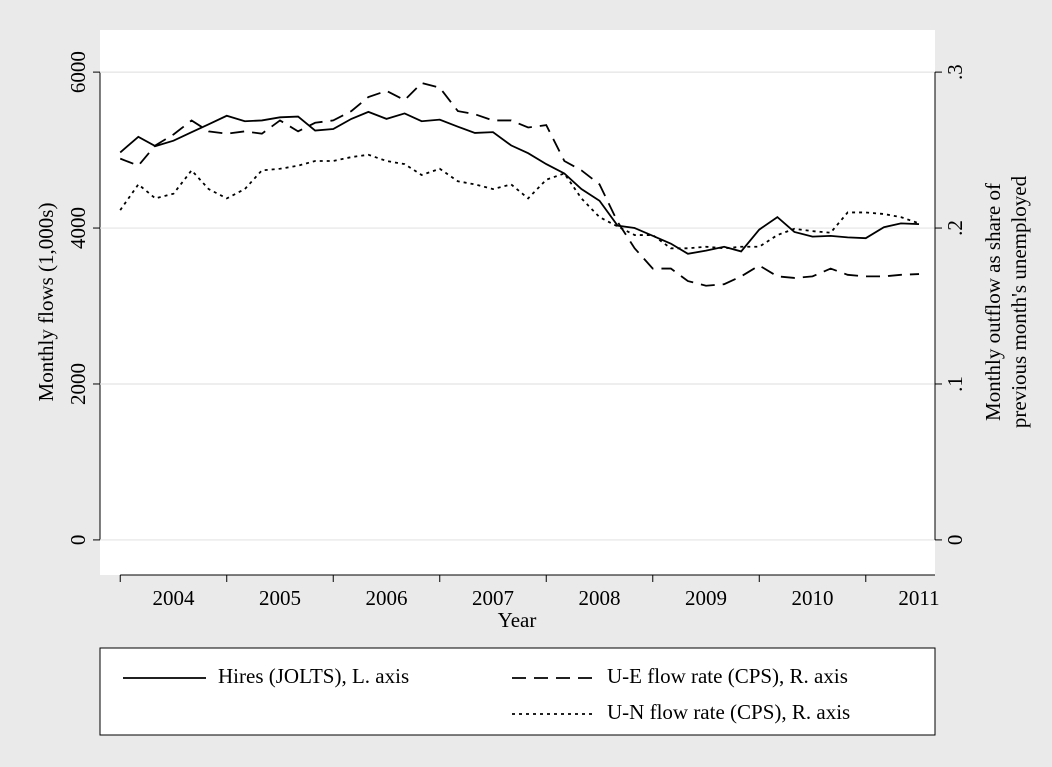 The height and width of the screenshot is (767, 1052). I want to click on y2-tick-label: .2, so click(955, 228).